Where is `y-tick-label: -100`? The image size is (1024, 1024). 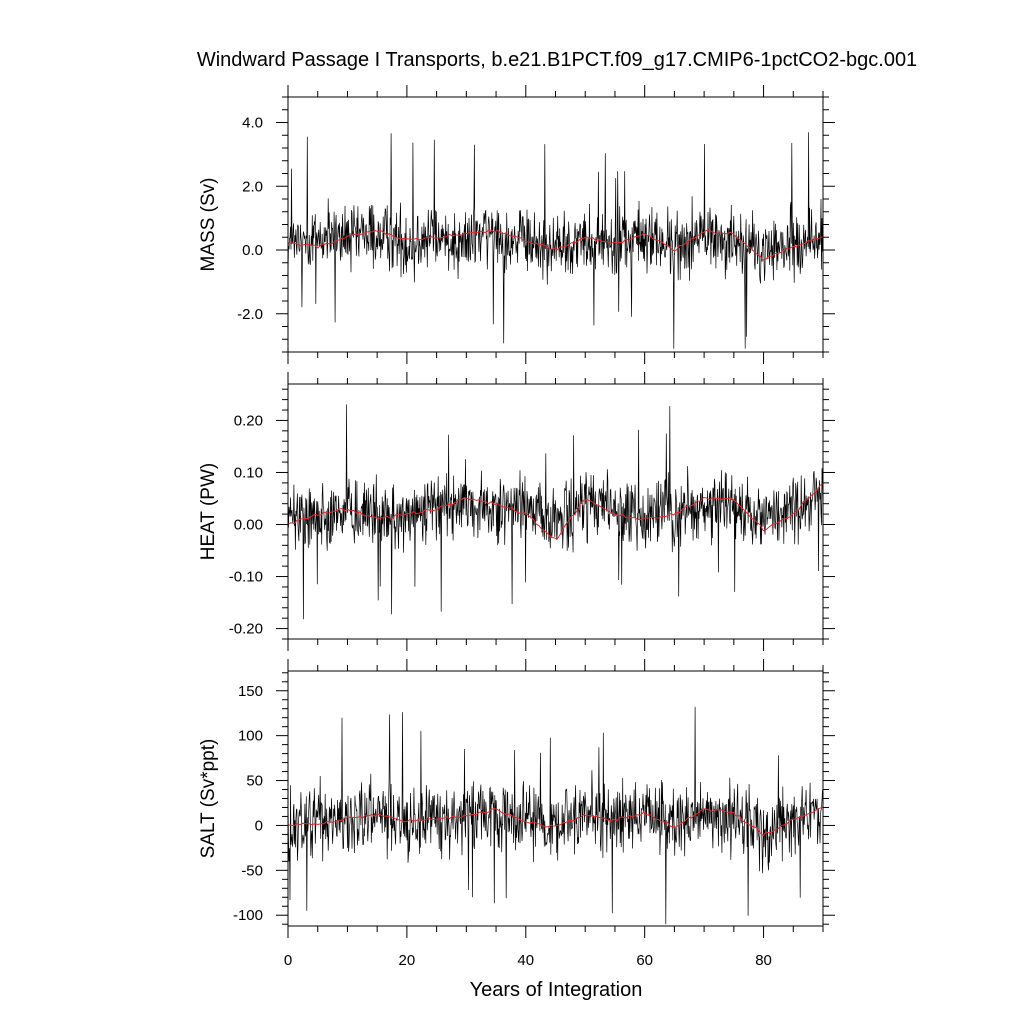 y-tick-label: -100 is located at coordinates (248, 915).